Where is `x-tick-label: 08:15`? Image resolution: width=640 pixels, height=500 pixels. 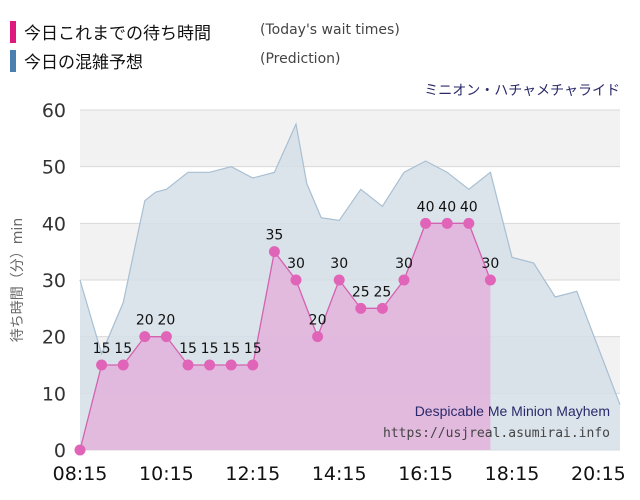 x-tick-label: 08:15 is located at coordinates (80, 474).